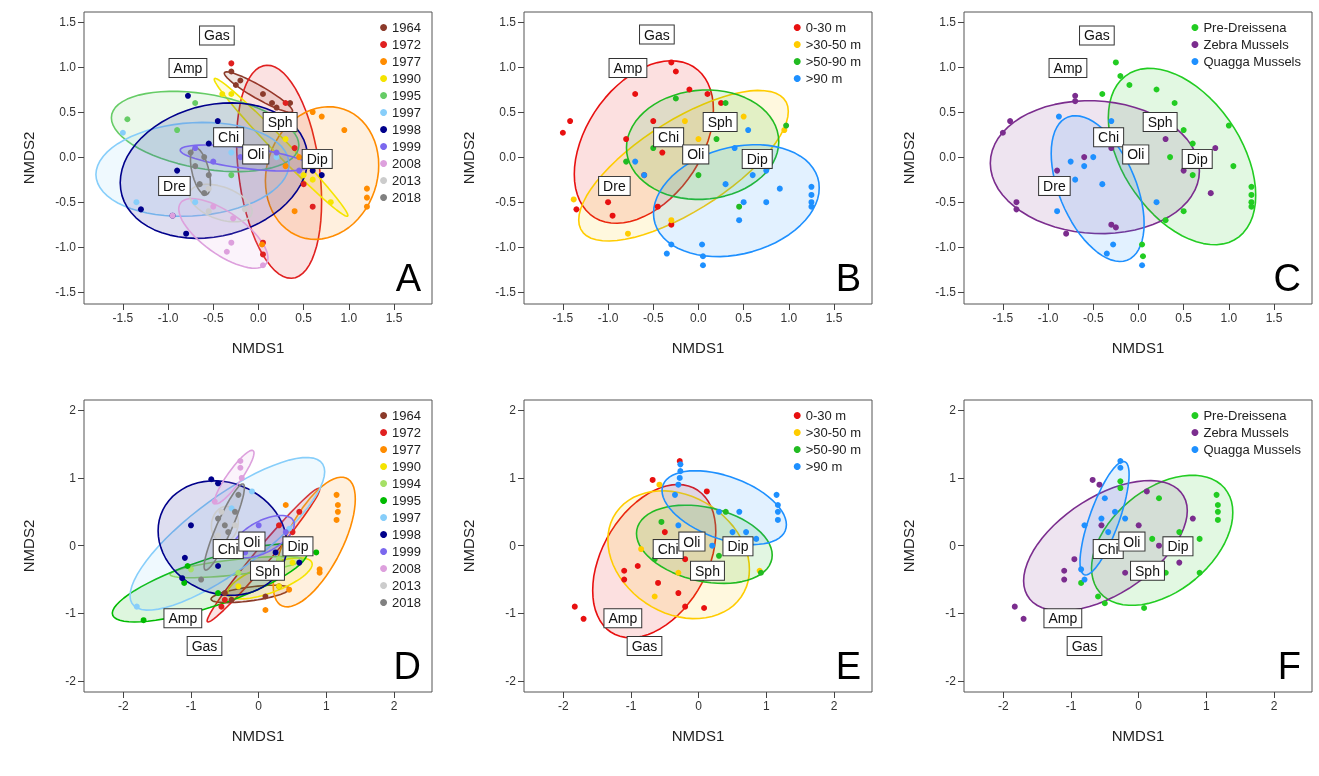 Image resolution: width=1319 pixels, height=776 pixels. Describe the element at coordinates (407, 666) in the screenshot. I see `text: D` at that location.